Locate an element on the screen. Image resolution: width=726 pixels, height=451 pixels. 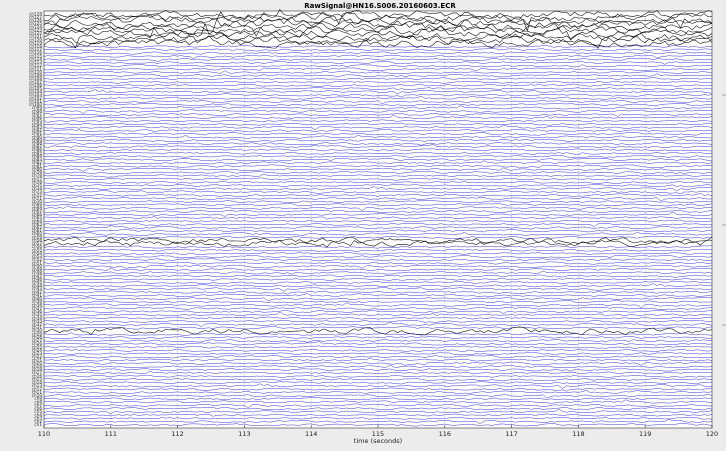
channel-label: ch85 is located at coordinates (37, 152).